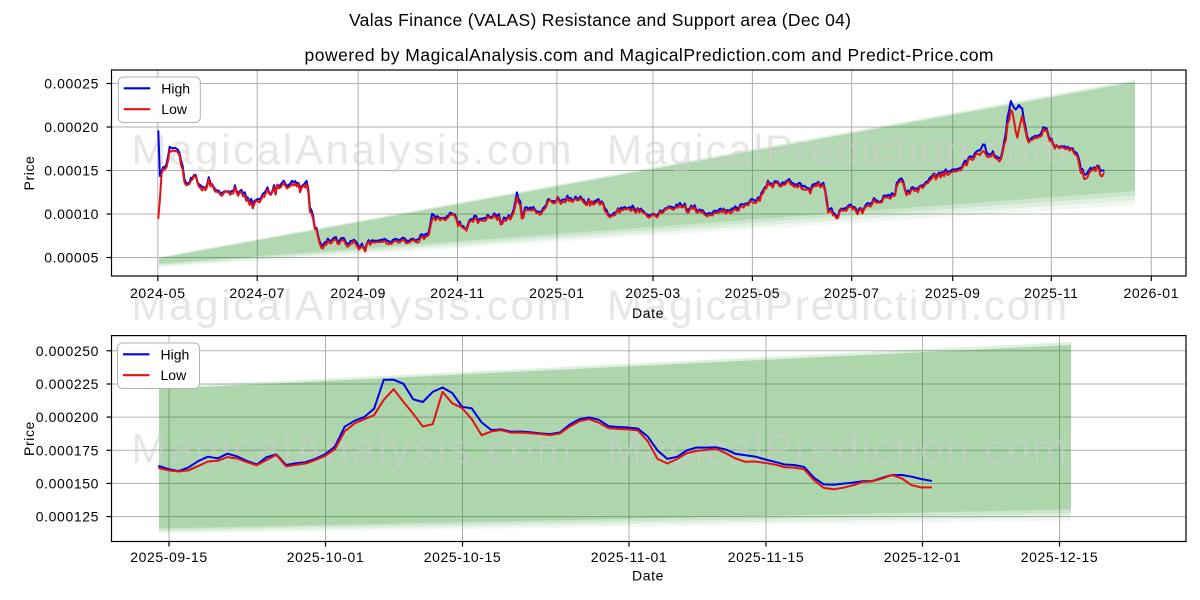  What do you see at coordinates (67, 483) in the screenshot?
I see `svg-text: 0.000150` at bounding box center [67, 483].